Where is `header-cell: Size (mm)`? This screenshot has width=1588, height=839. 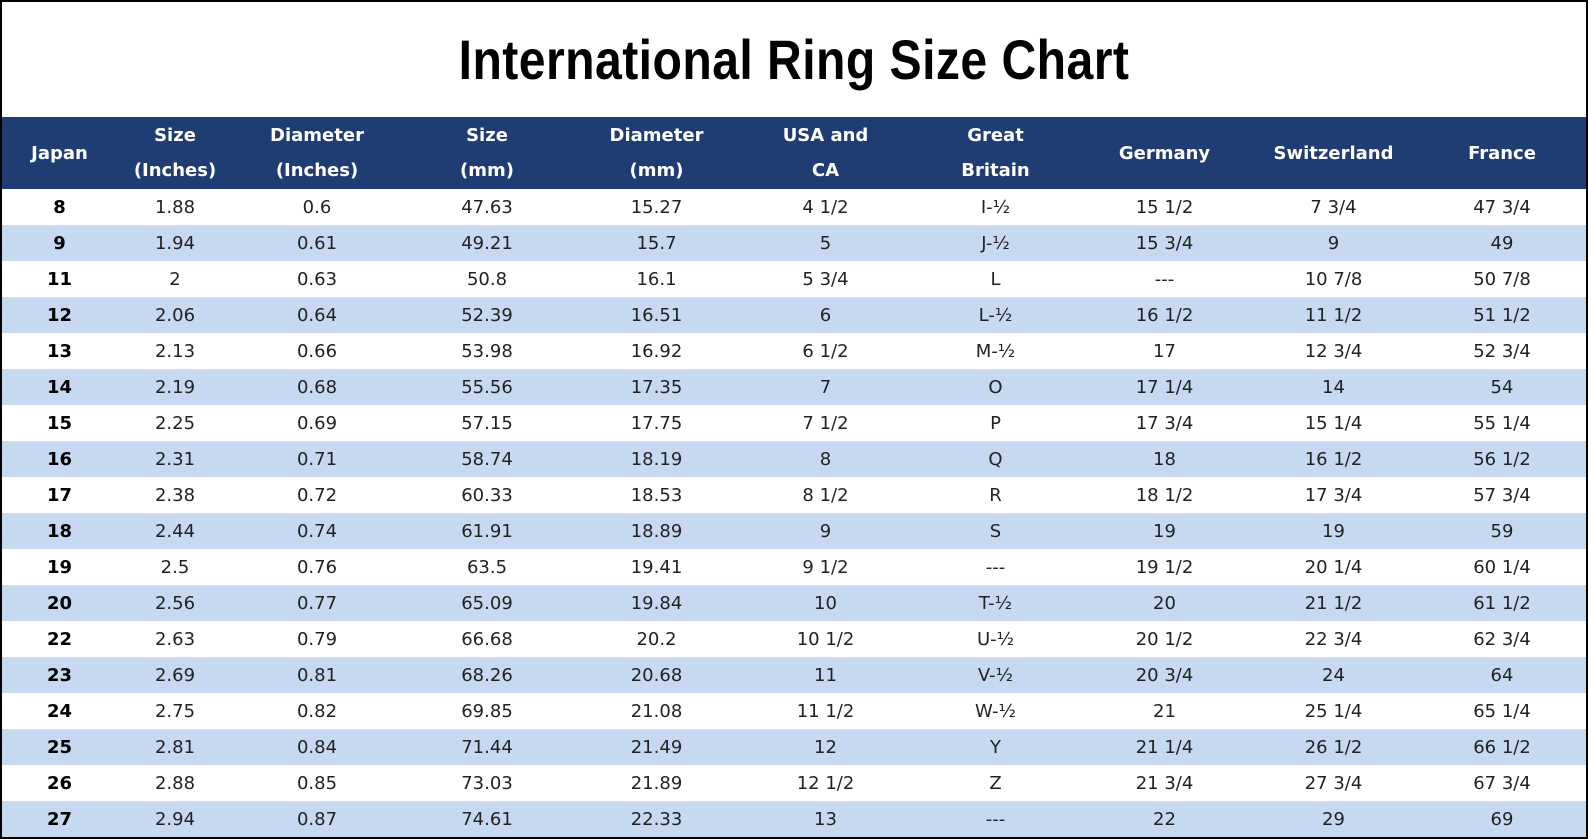 header-cell: Size (mm) is located at coordinates (487, 153).